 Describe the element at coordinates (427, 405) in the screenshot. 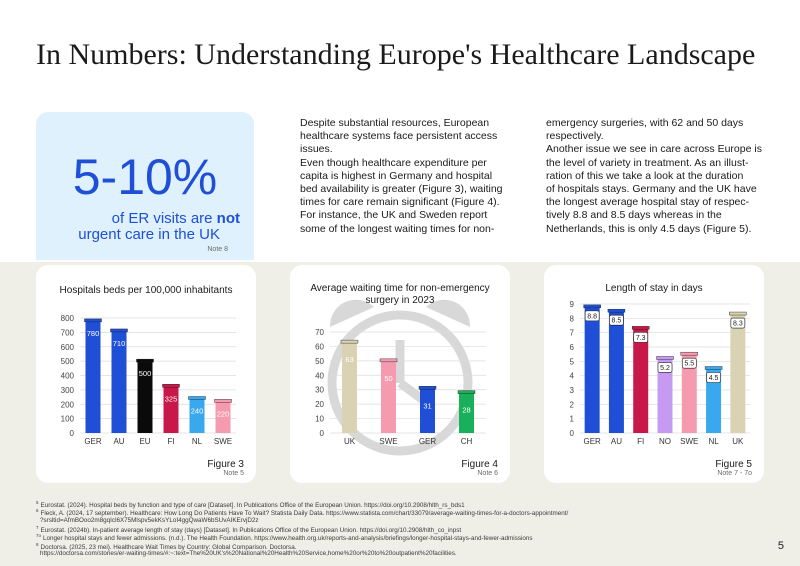

I see `data-label: 31` at that location.